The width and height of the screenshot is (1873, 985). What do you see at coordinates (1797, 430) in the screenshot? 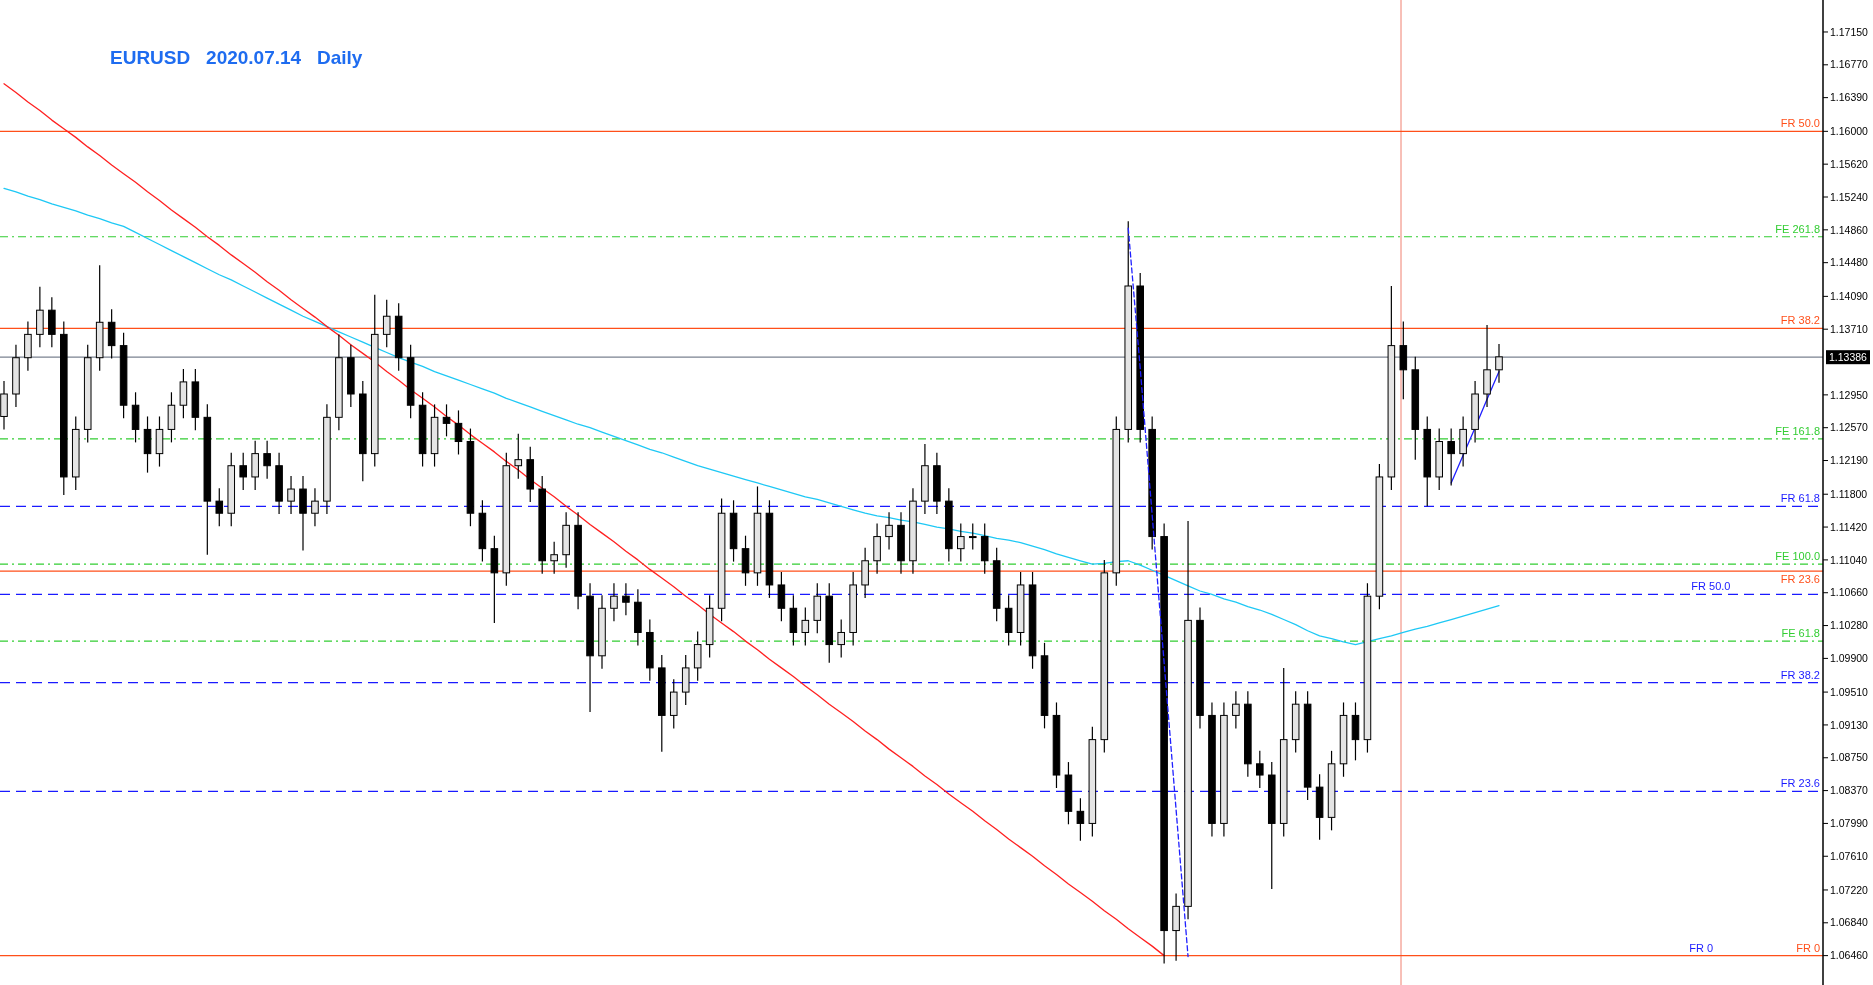
I see `ref-line-label: FE 161.8` at bounding box center [1797, 430].